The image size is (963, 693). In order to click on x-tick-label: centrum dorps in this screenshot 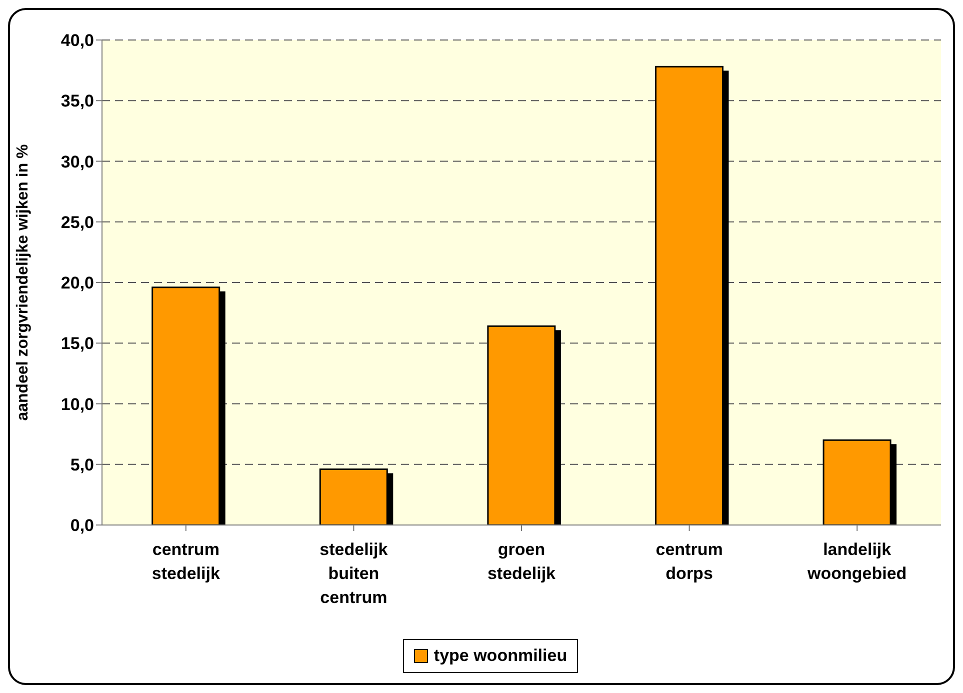, I will do `click(689, 561)`.